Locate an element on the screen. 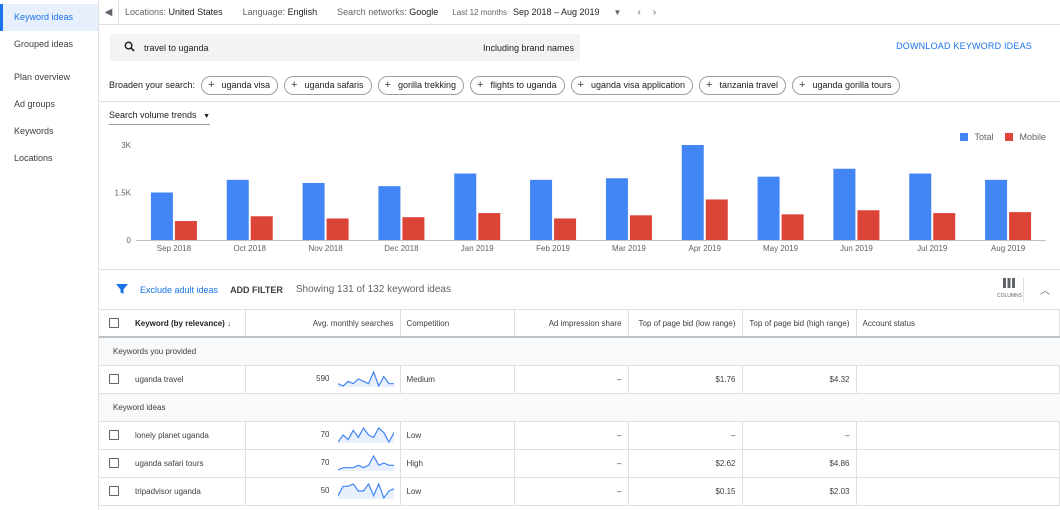  avg-searches-value: 590 is located at coordinates (323, 379).